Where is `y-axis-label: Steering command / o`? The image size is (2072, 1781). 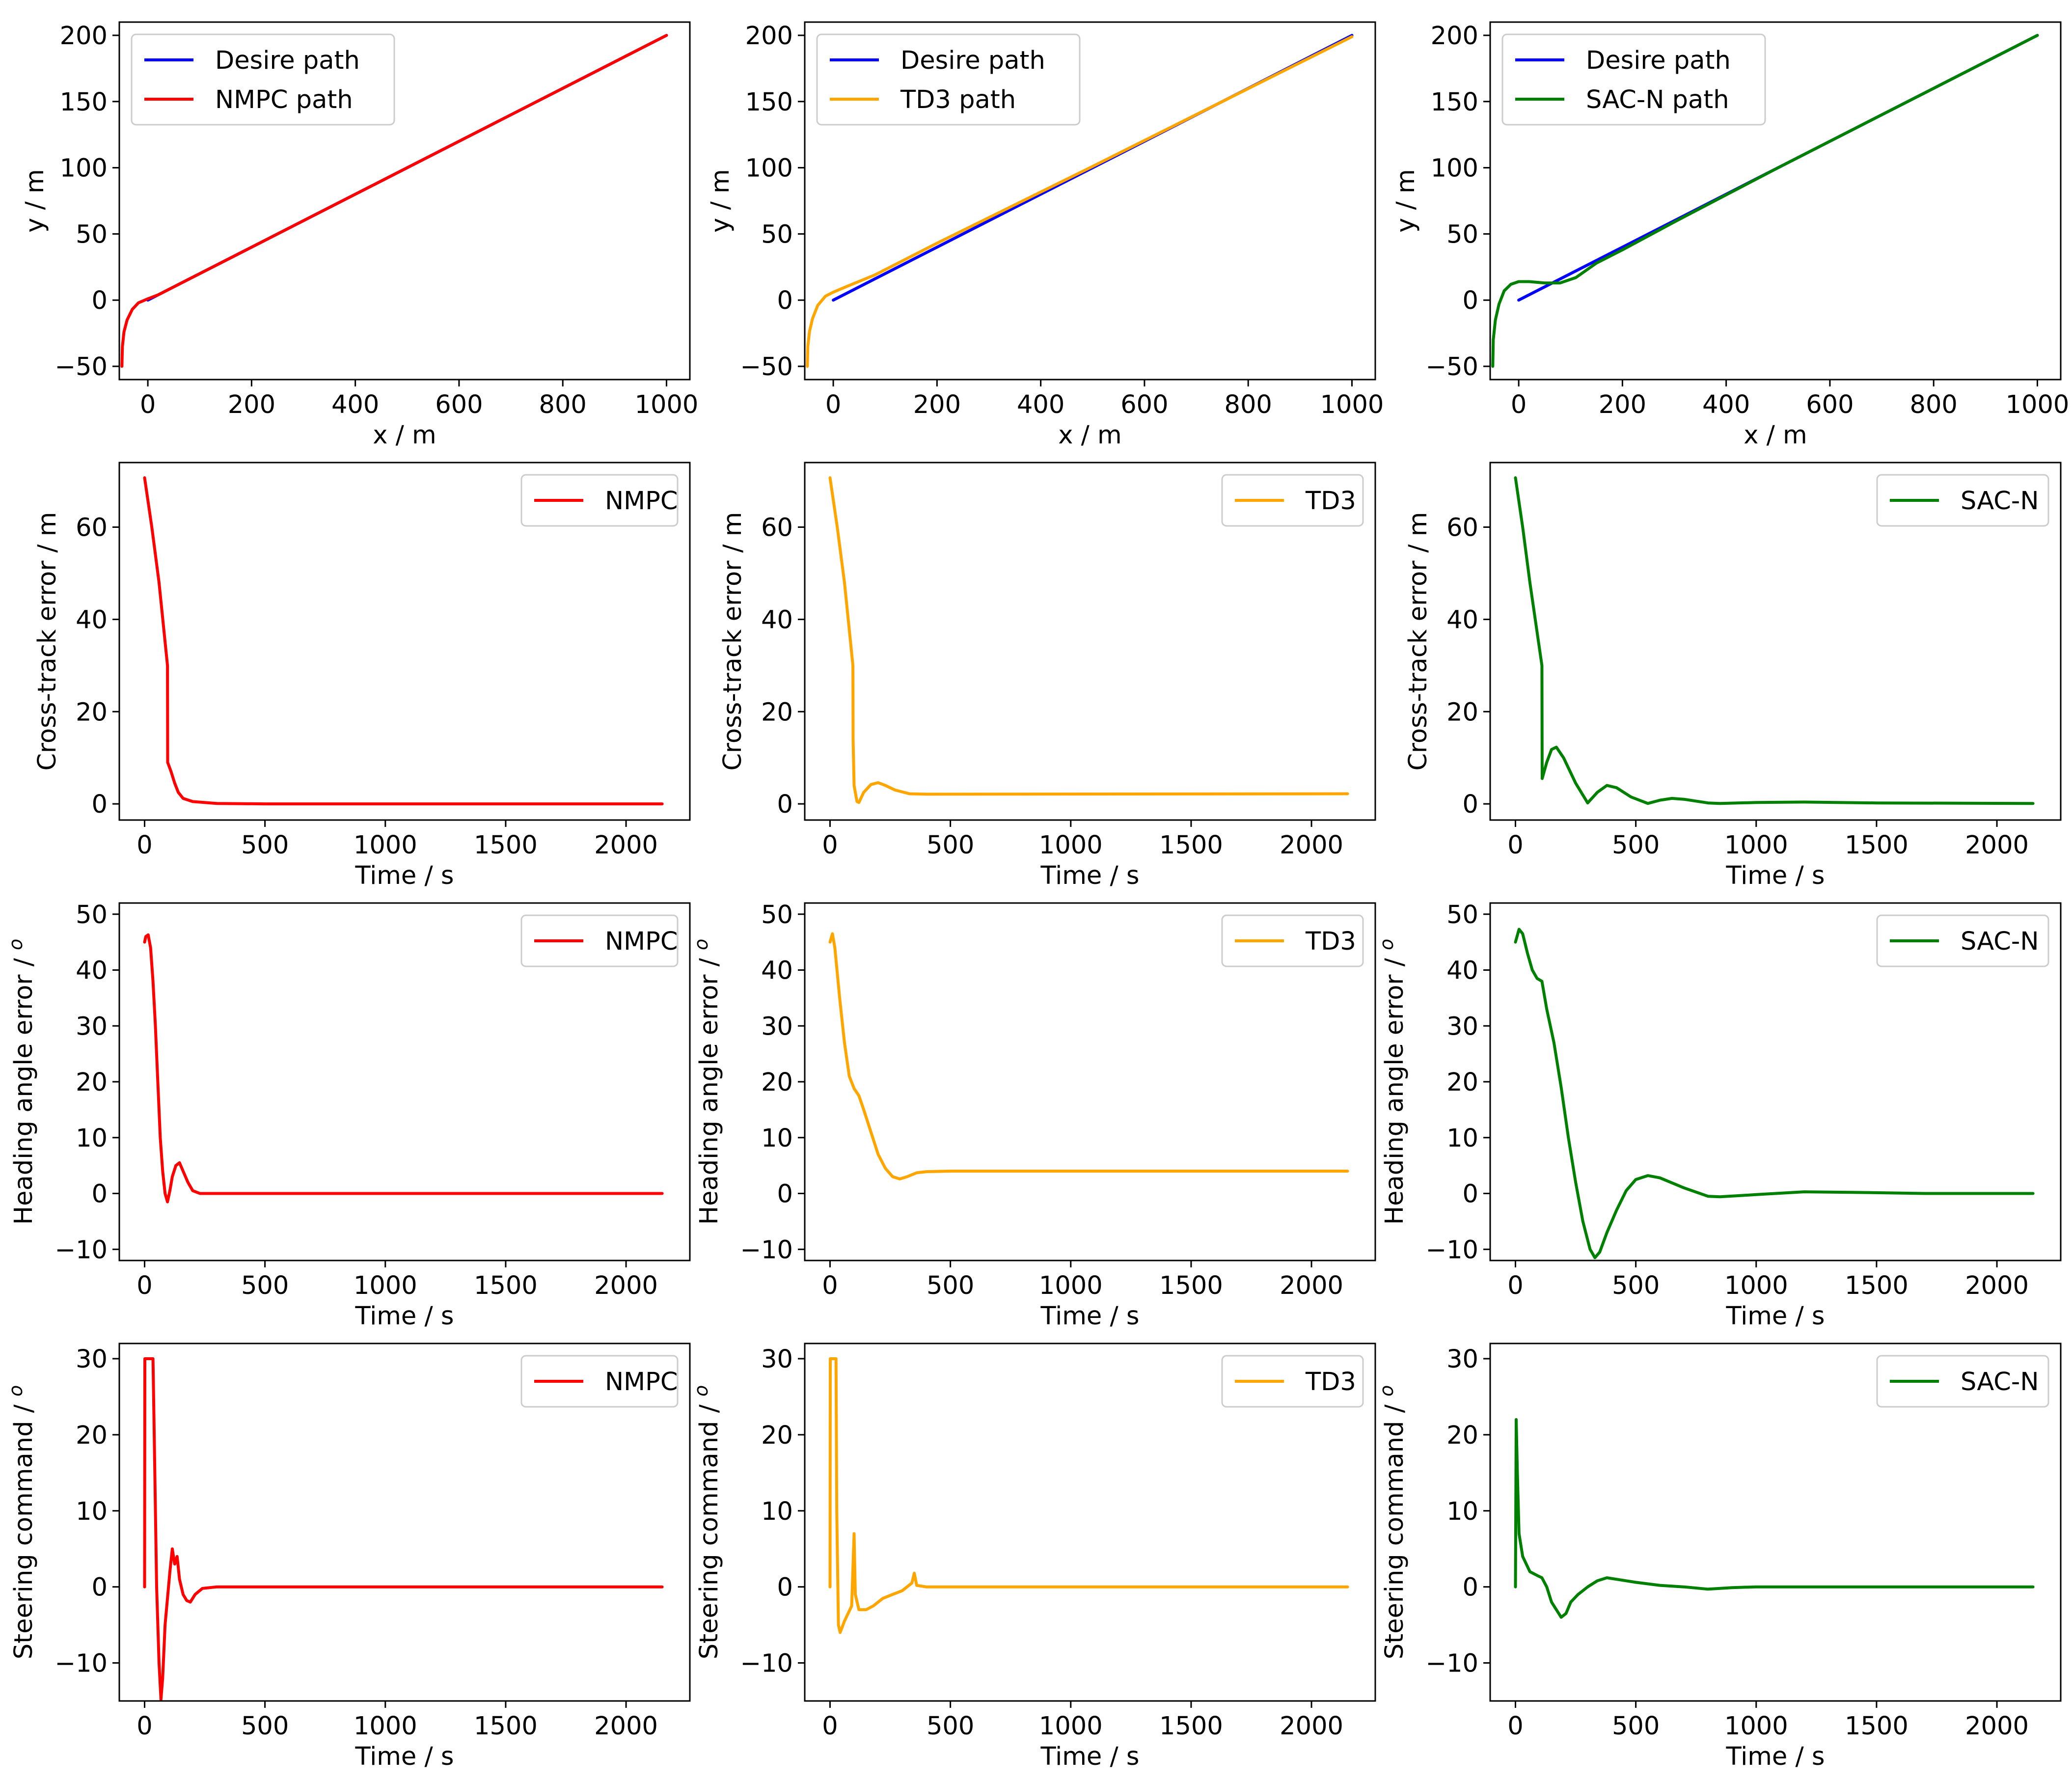 y-axis-label: Steering command / o is located at coordinates (21, 1522).